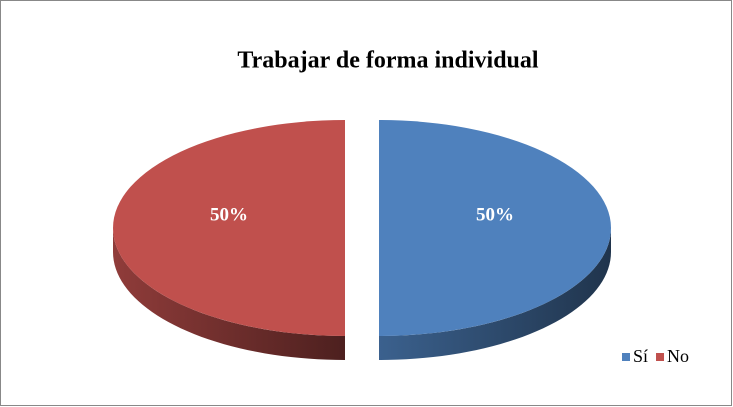  Describe the element at coordinates (387, 61) in the screenshot. I see `chart-title: Trabajar de forma individual` at that location.